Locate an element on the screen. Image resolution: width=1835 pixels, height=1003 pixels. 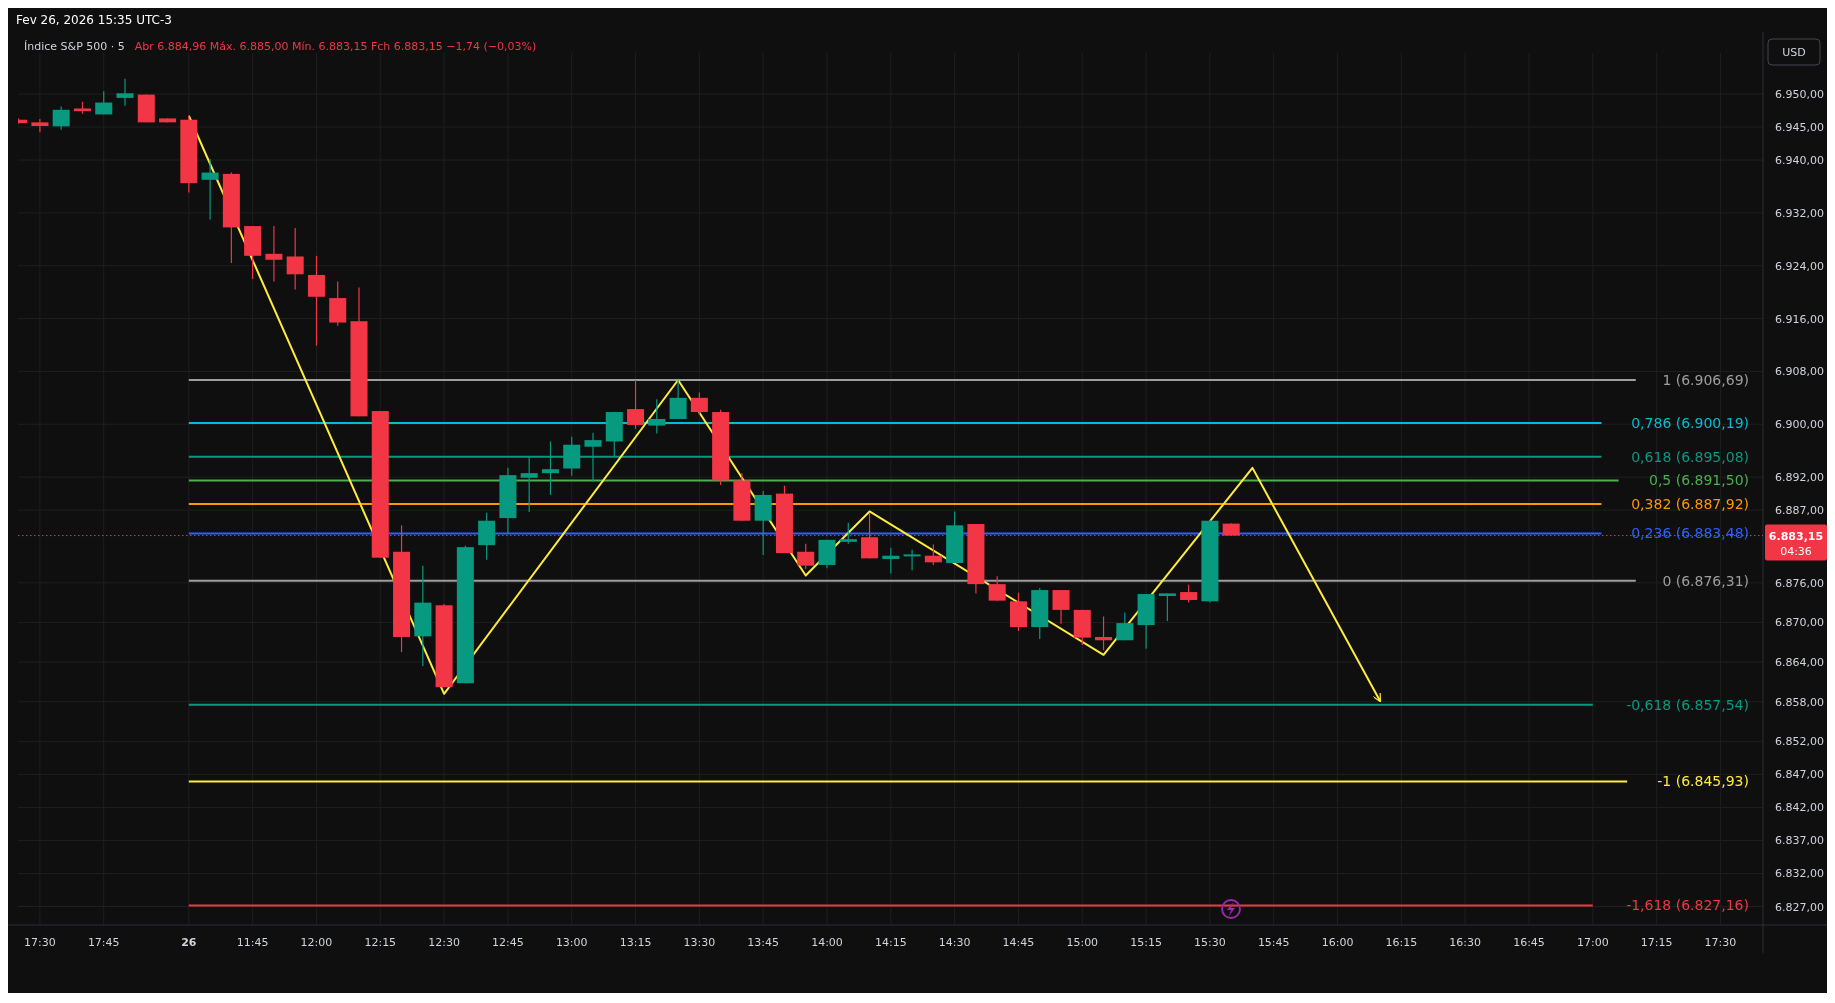
chart-title: Índice S&P 500 · 5 is located at coordinates (74, 46).